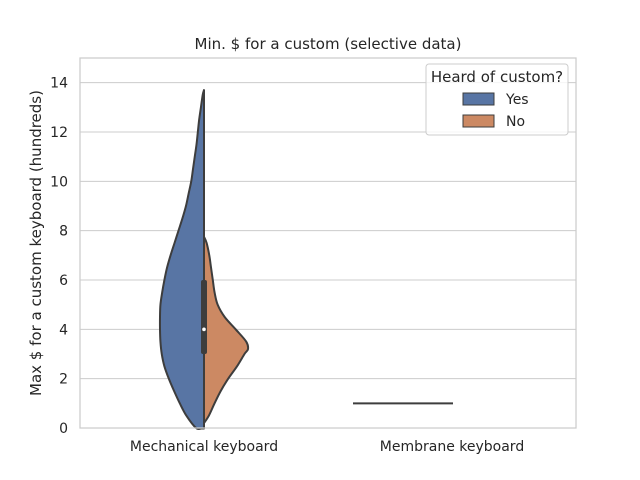 This screenshot has width=640, height=480. Describe the element at coordinates (204, 317) in the screenshot. I see `box-iqr` at that location.